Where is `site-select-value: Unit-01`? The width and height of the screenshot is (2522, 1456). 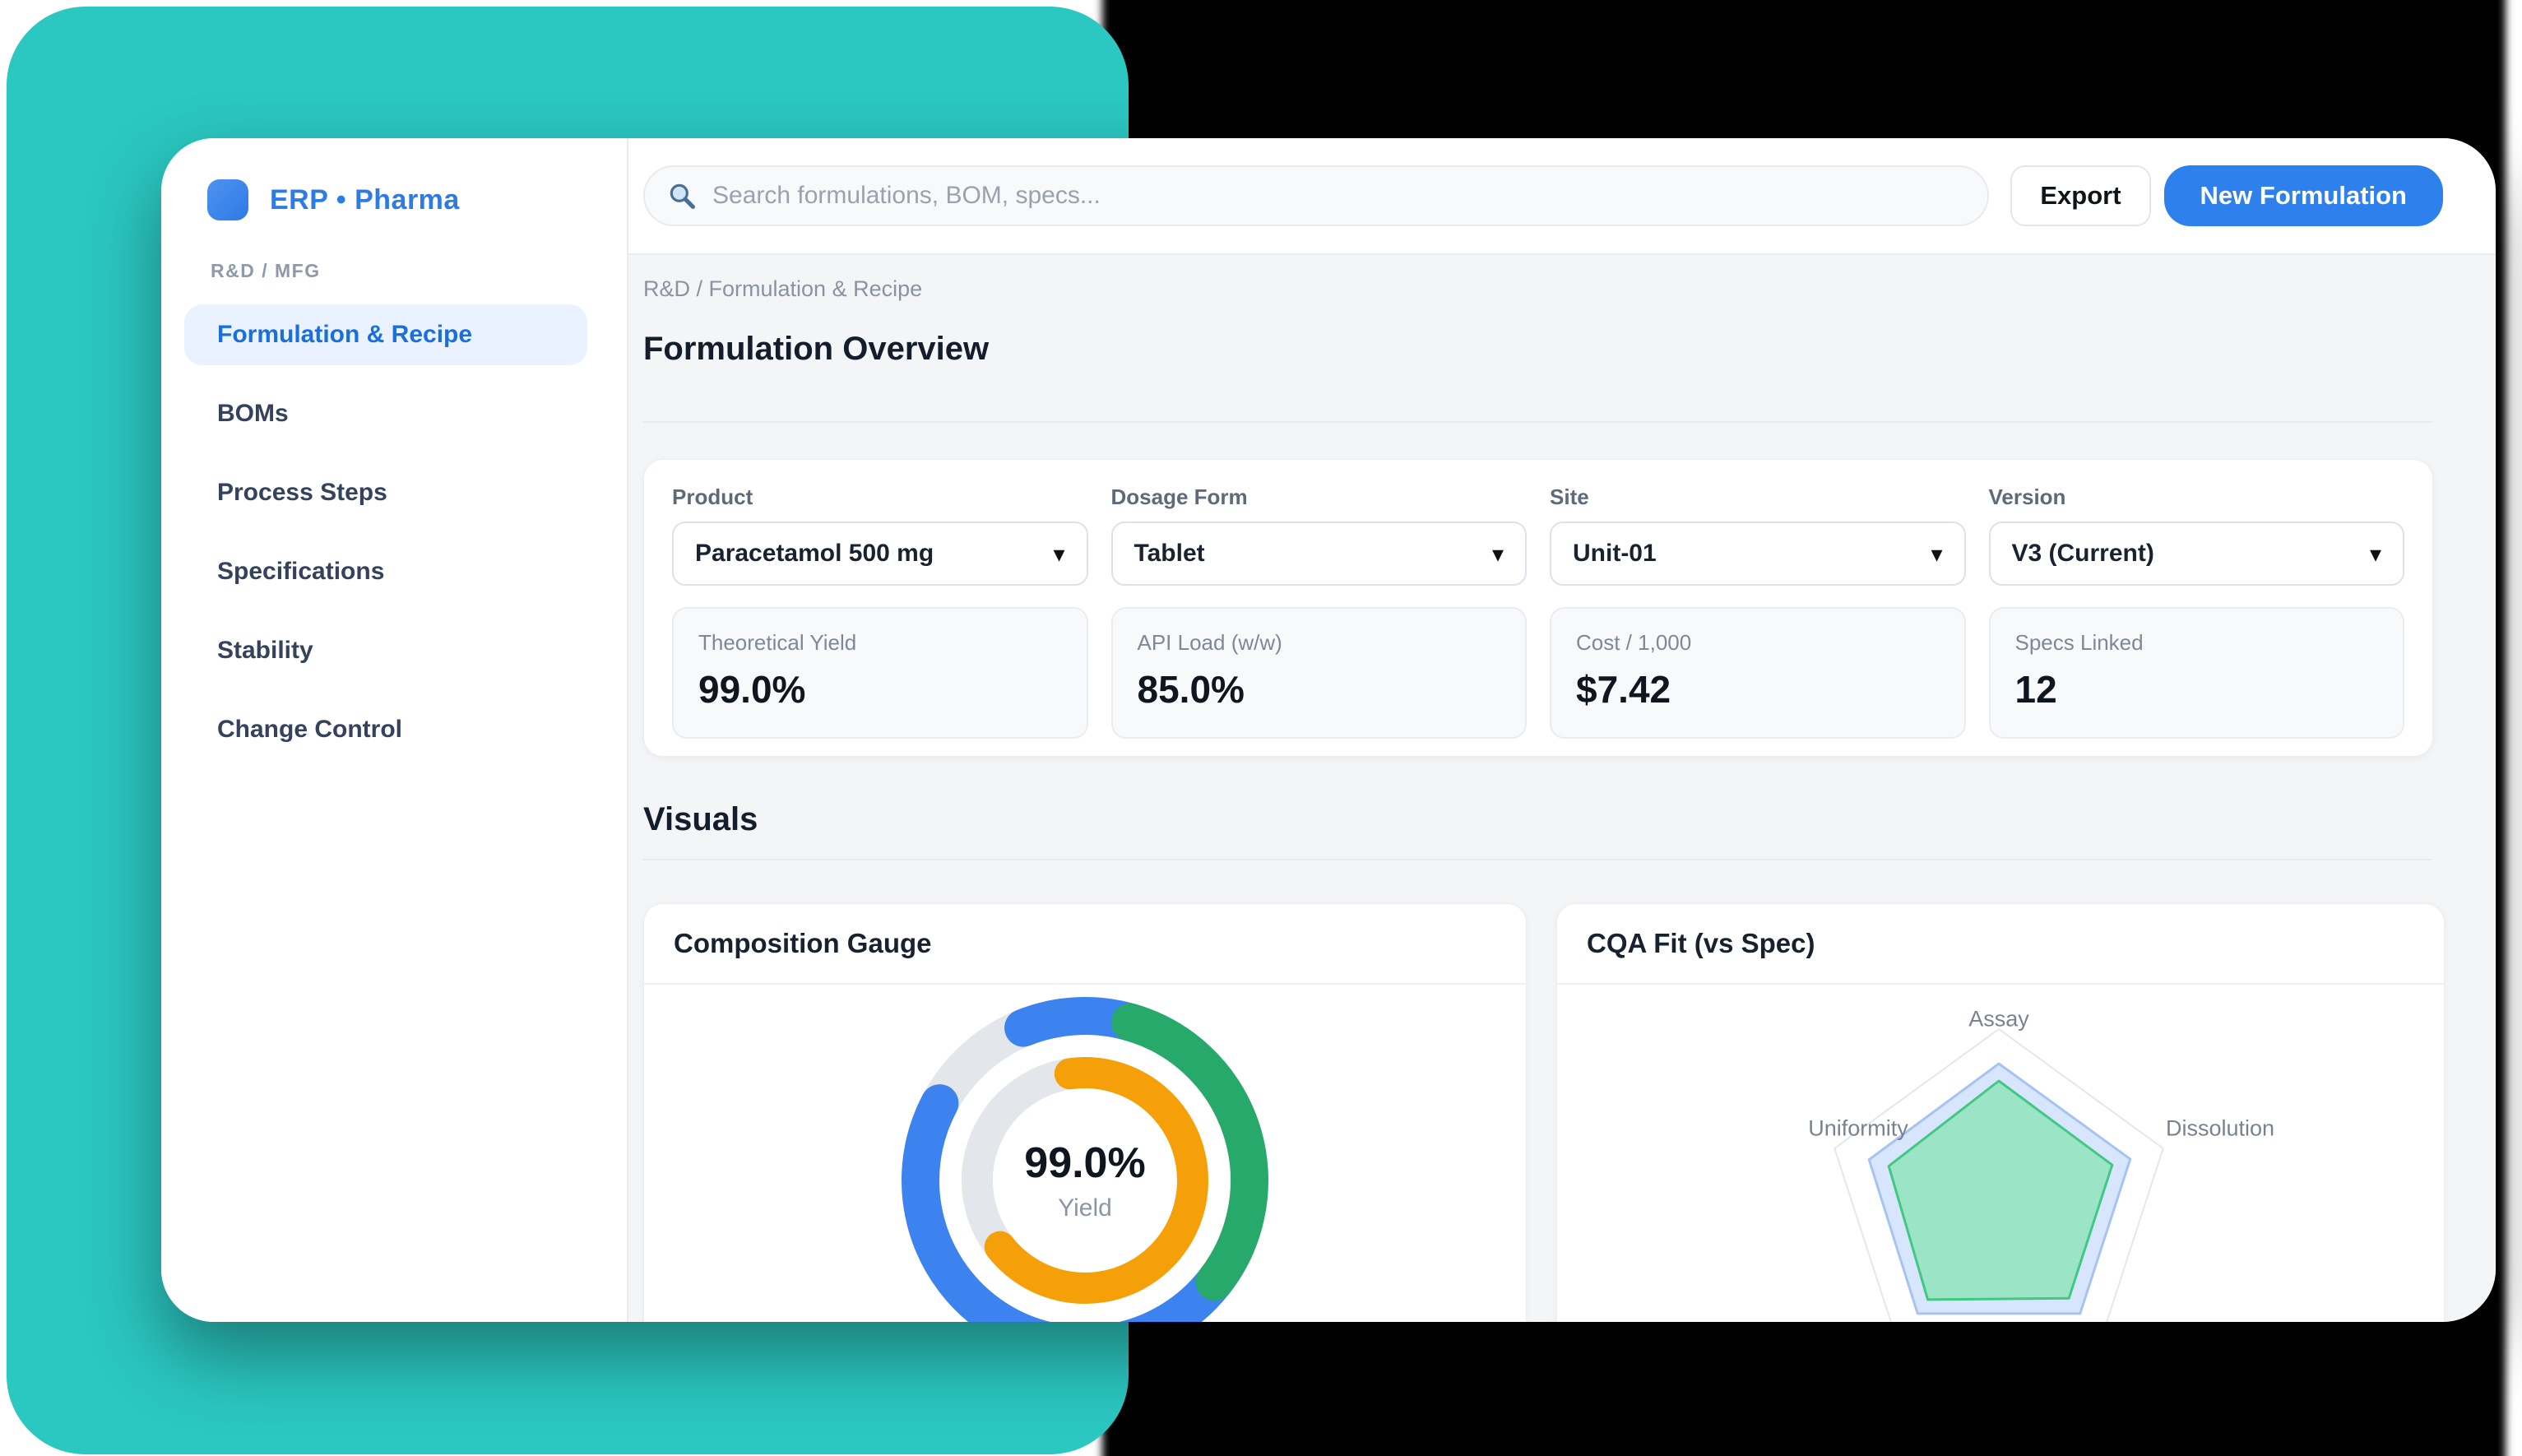
site-select-value: Unit-01 is located at coordinates (1615, 553).